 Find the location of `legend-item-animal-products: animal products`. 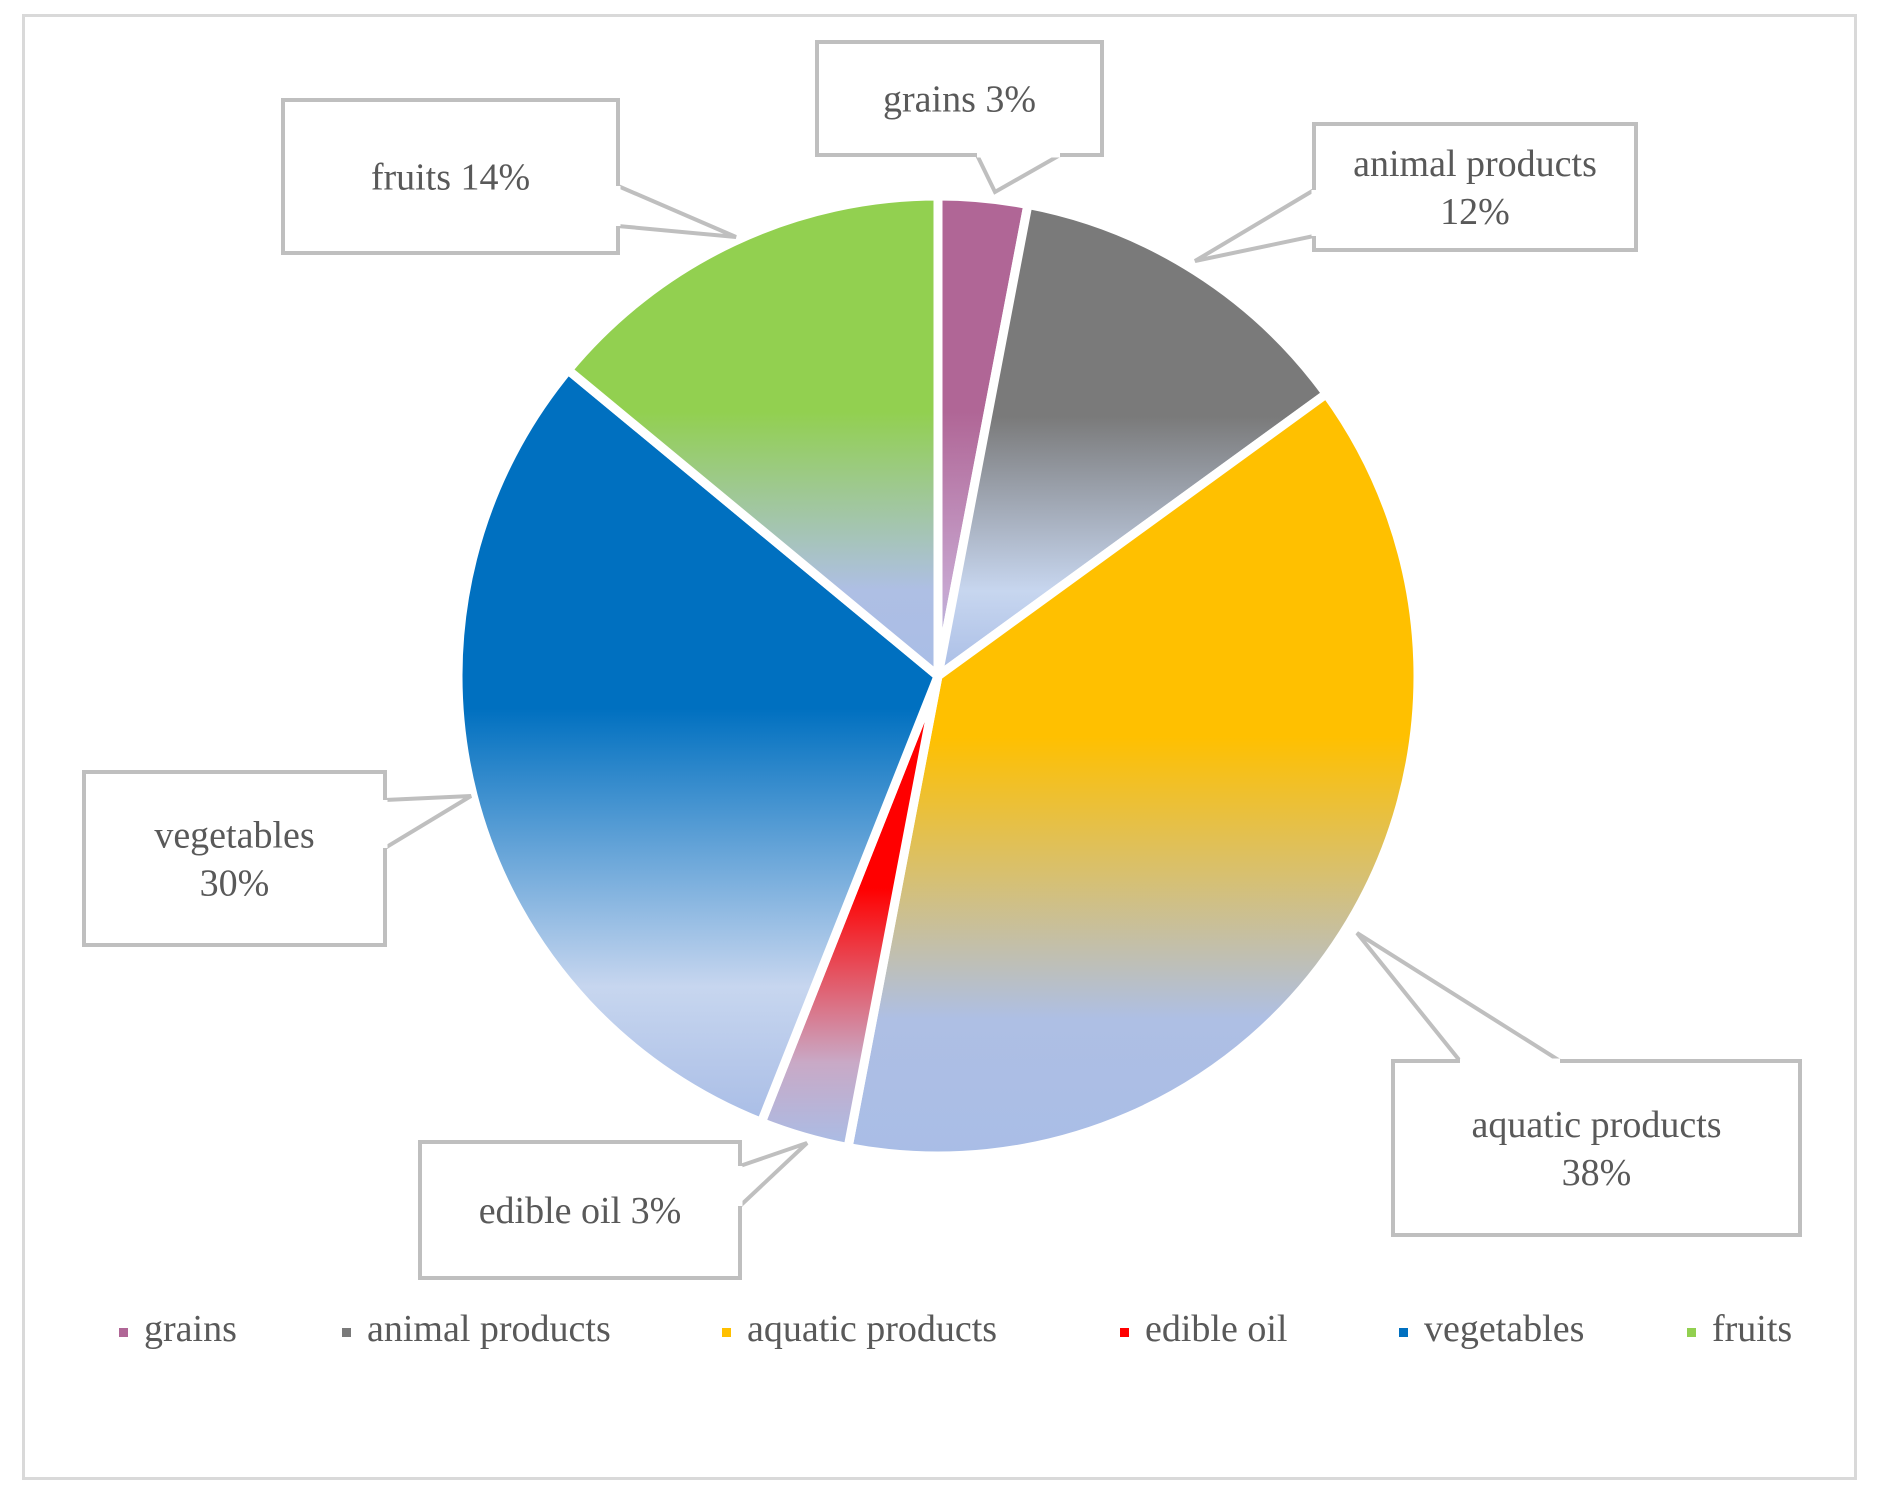

legend-item-animal-products: animal products is located at coordinates (476, 1329).